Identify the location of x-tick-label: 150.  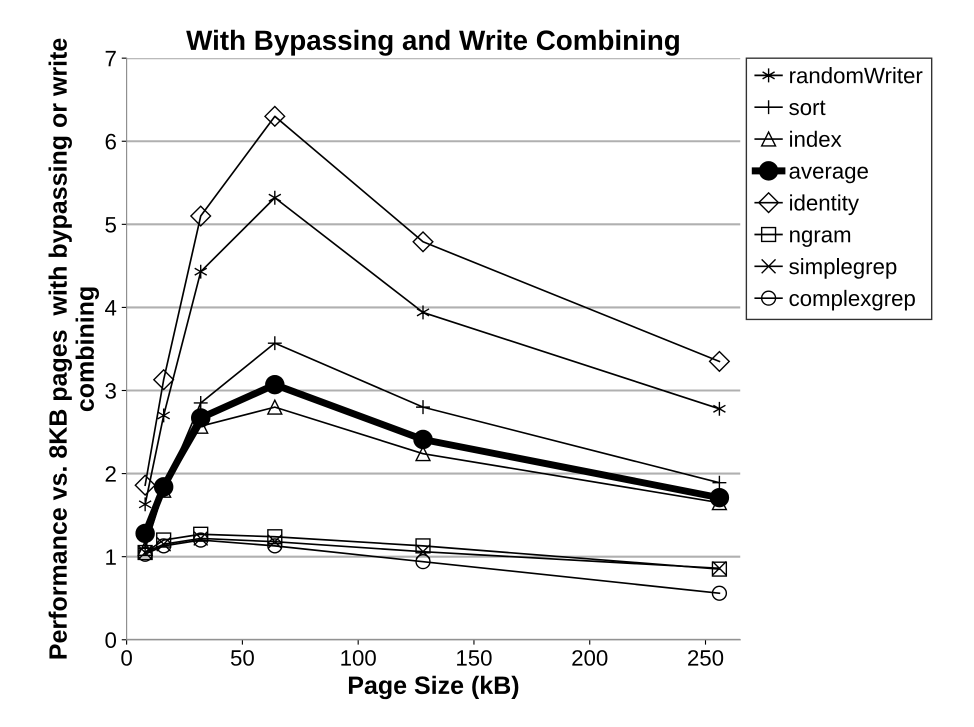
(474, 658).